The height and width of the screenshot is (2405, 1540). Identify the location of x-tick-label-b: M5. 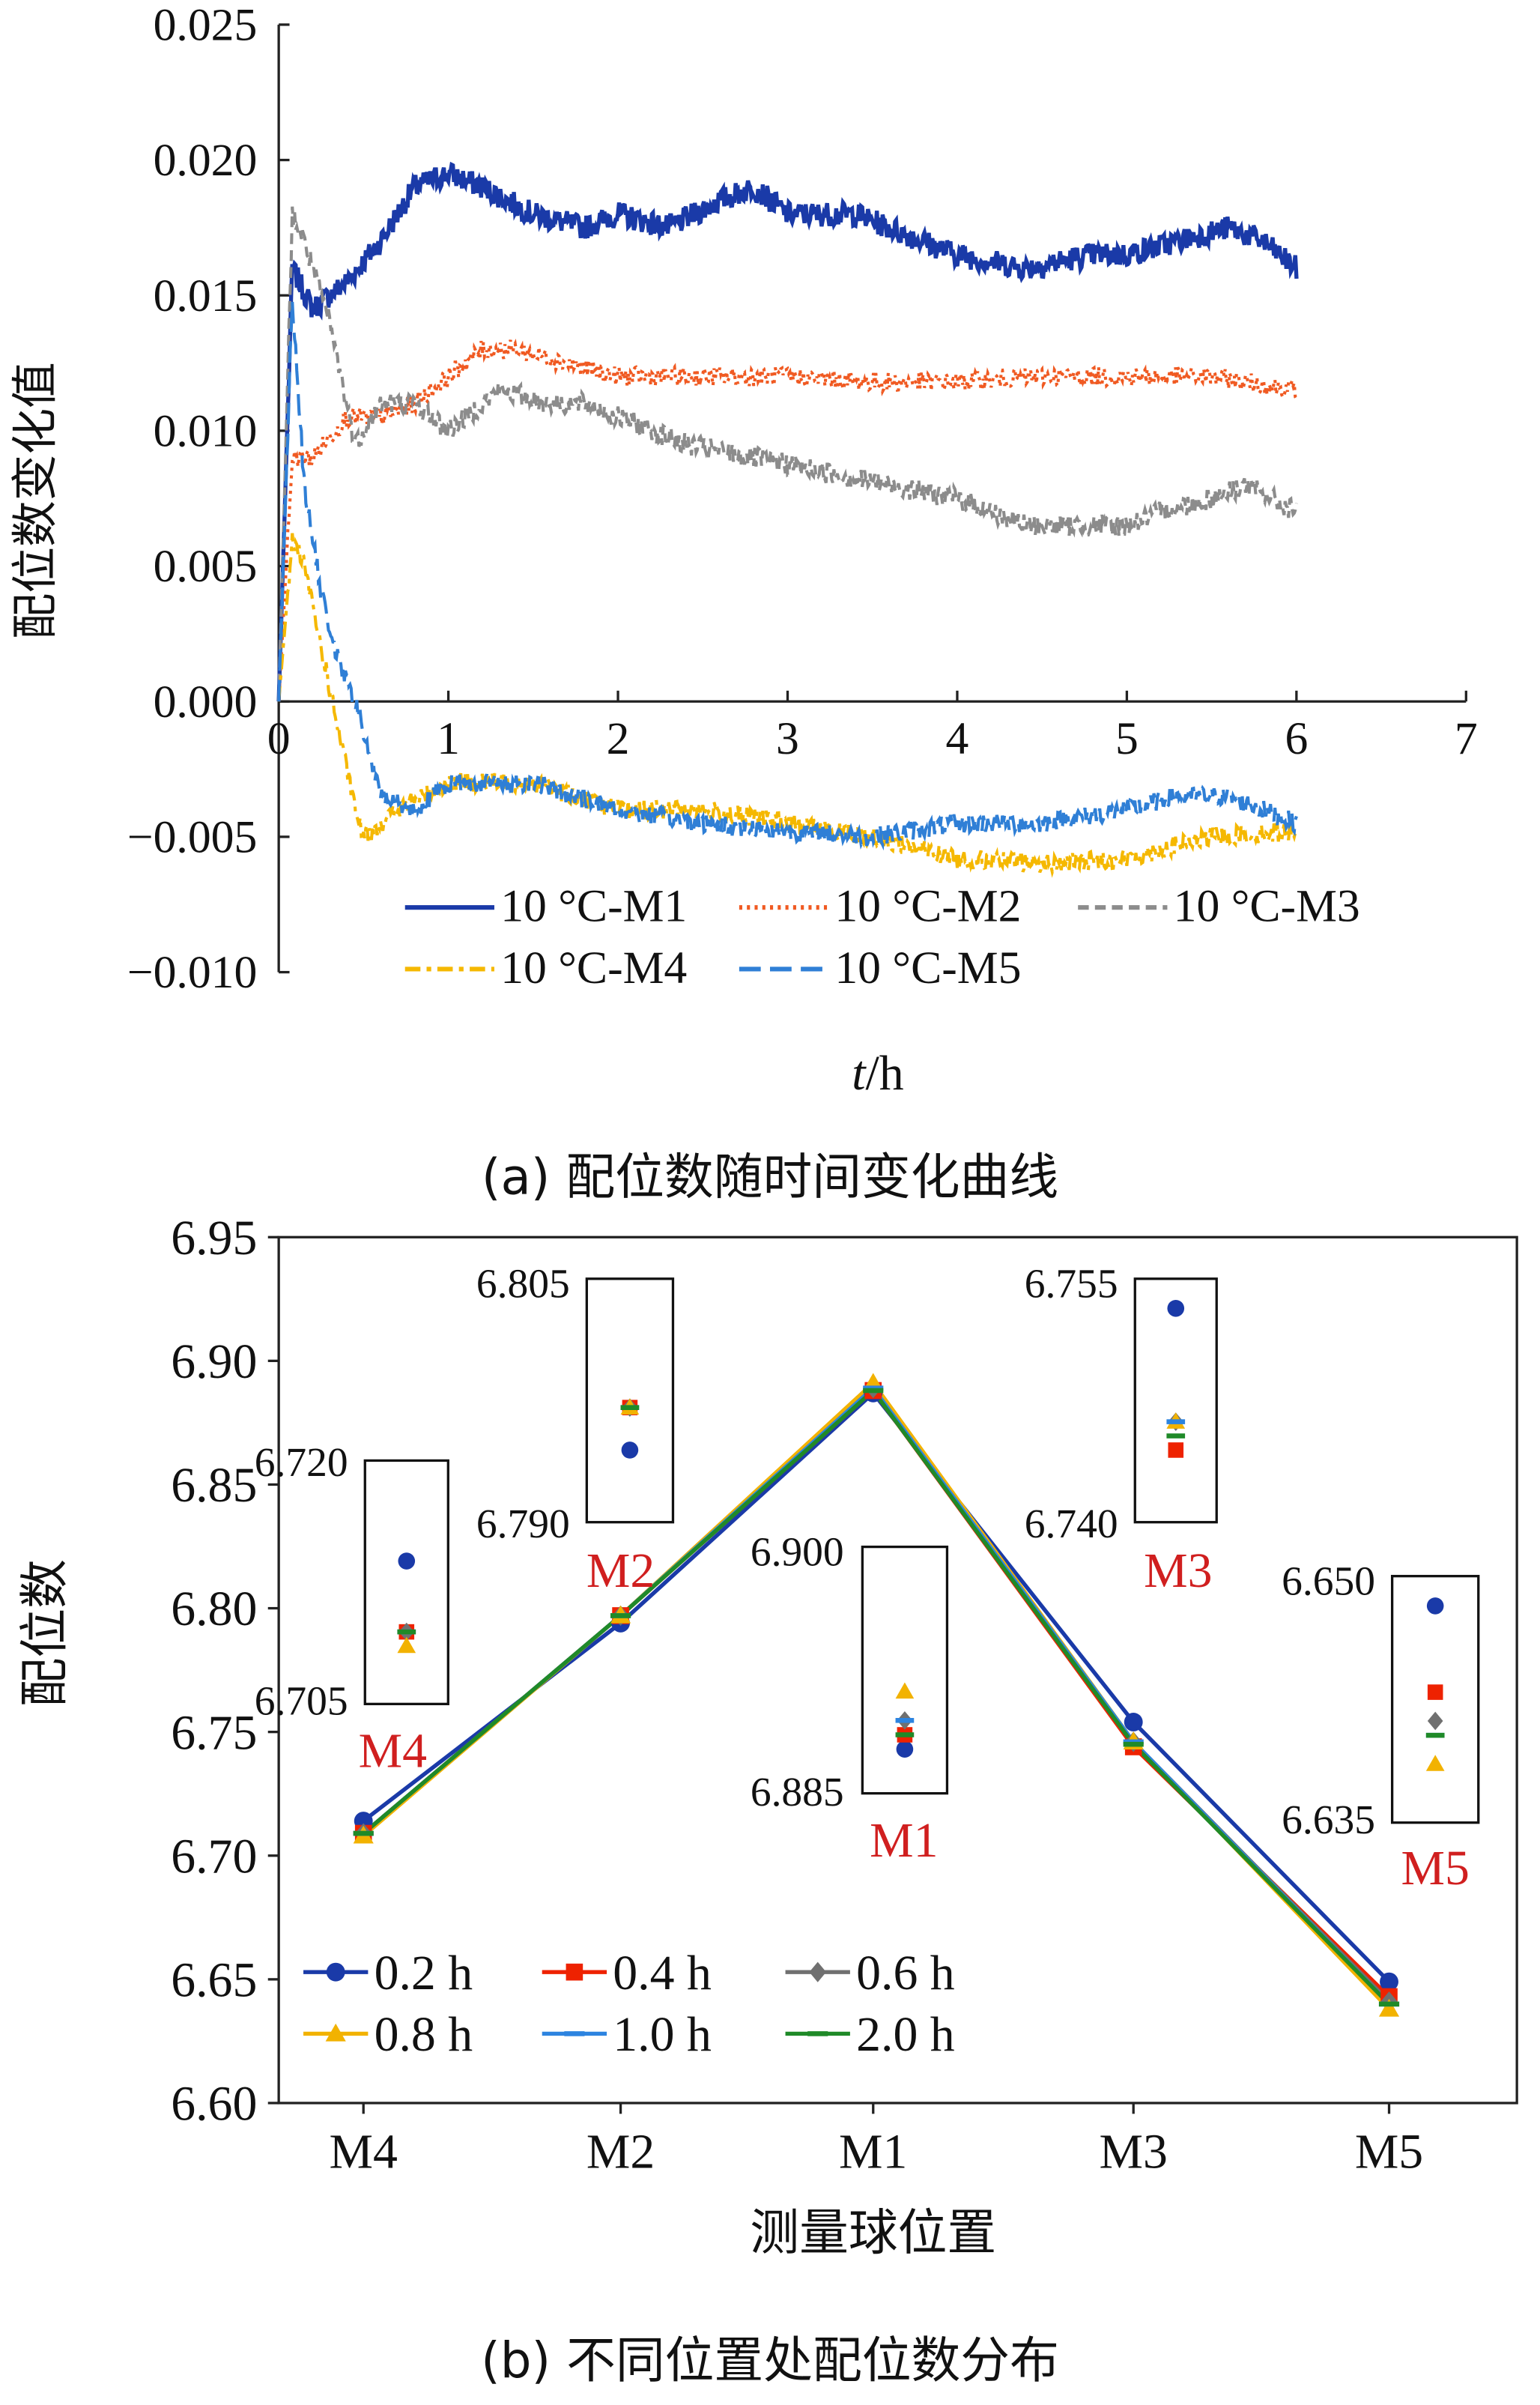
(1389, 2151).